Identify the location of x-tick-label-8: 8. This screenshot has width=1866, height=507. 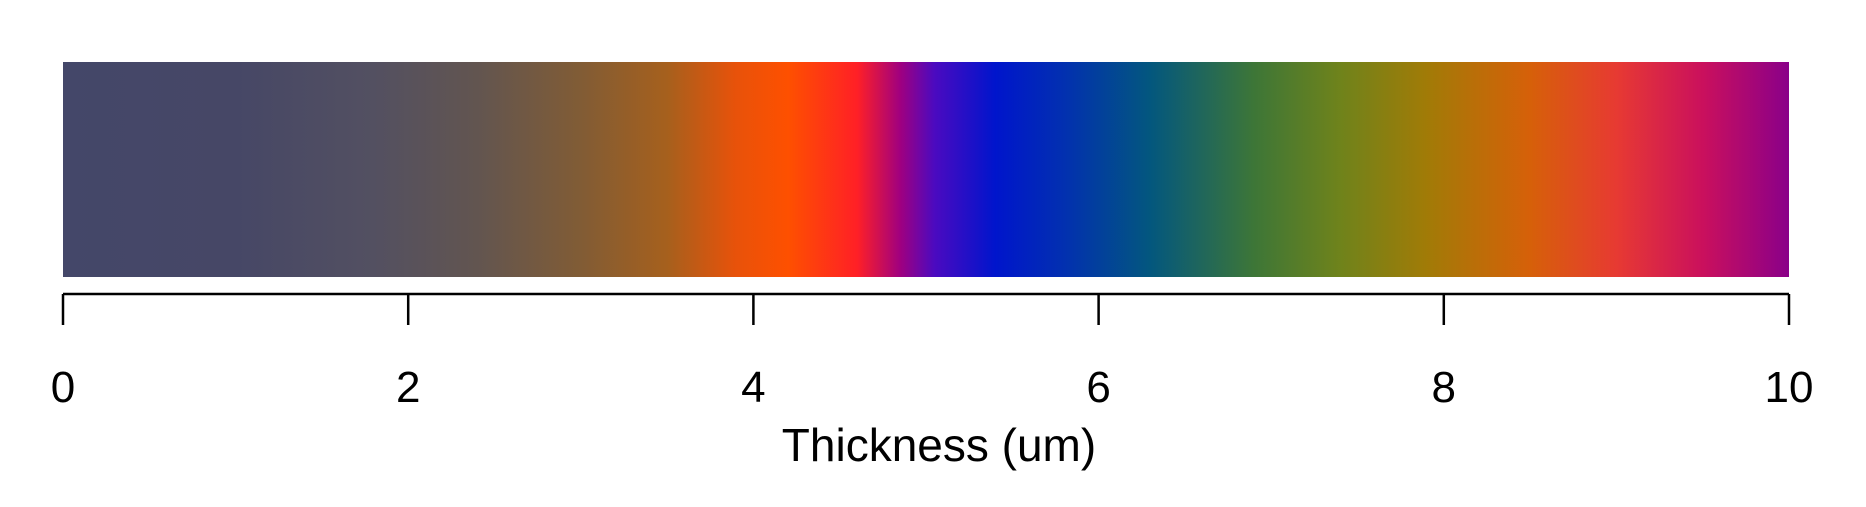
(1444, 387).